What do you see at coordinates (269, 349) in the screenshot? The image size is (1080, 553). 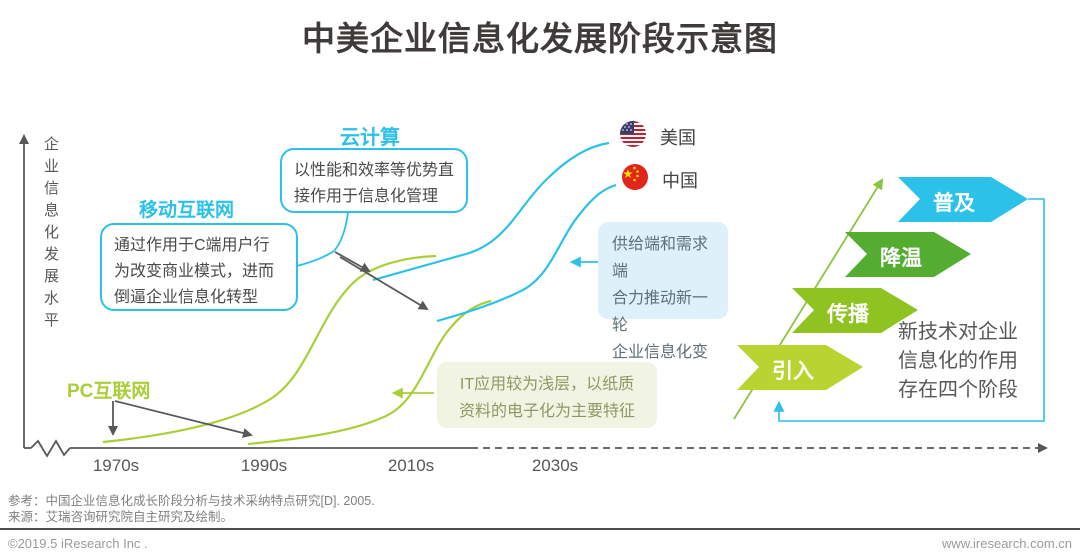 I see `us-pc-internet-curve` at bounding box center [269, 349].